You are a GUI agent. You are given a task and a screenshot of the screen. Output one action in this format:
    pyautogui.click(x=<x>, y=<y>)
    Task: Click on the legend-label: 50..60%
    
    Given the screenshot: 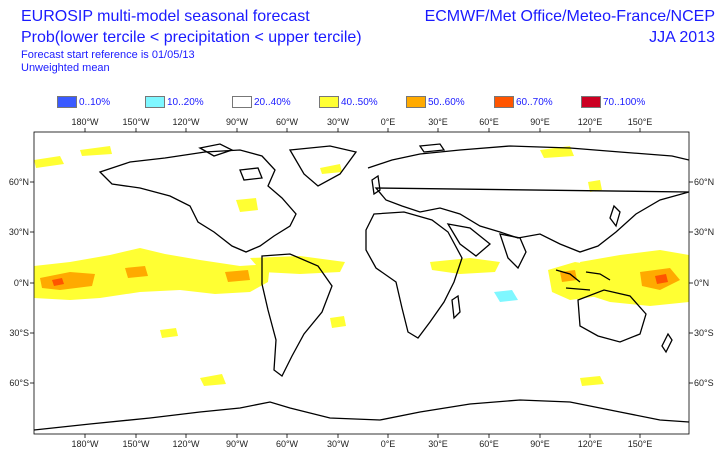 What is the action you would take?
    pyautogui.click(x=446, y=102)
    